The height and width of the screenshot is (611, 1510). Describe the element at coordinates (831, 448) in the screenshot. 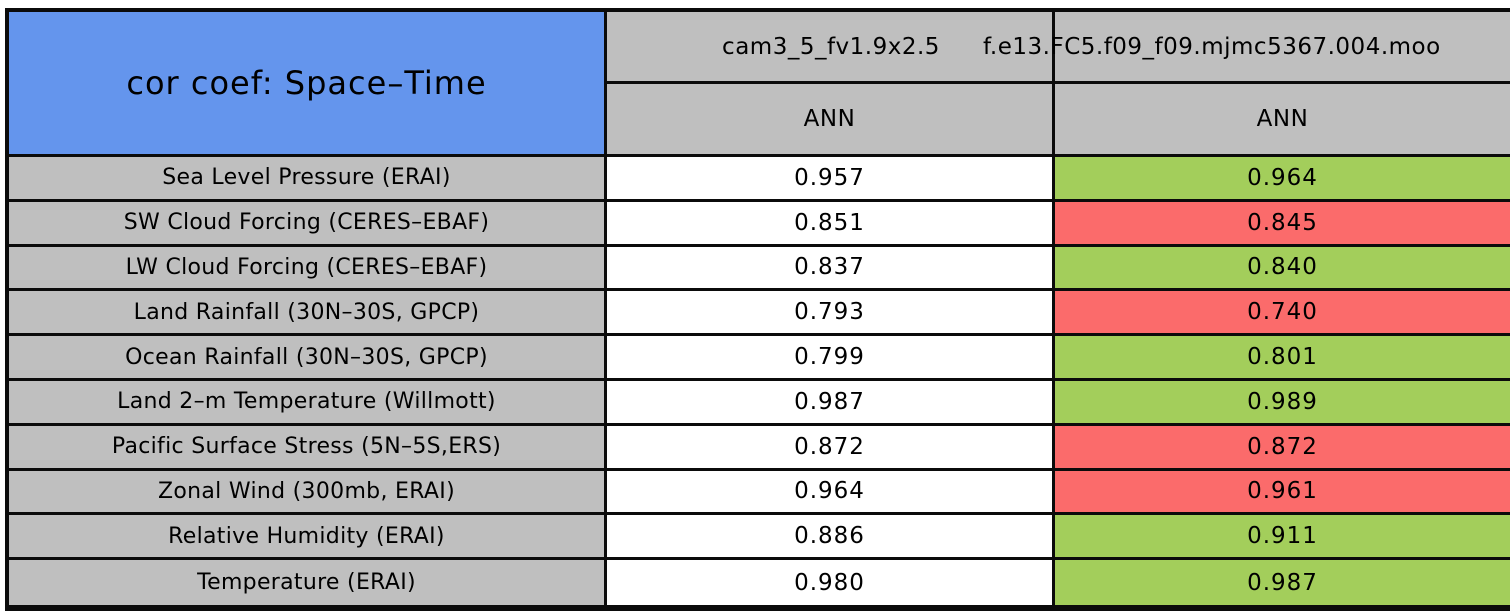

I see `value-cell-model1: 0.872` at that location.